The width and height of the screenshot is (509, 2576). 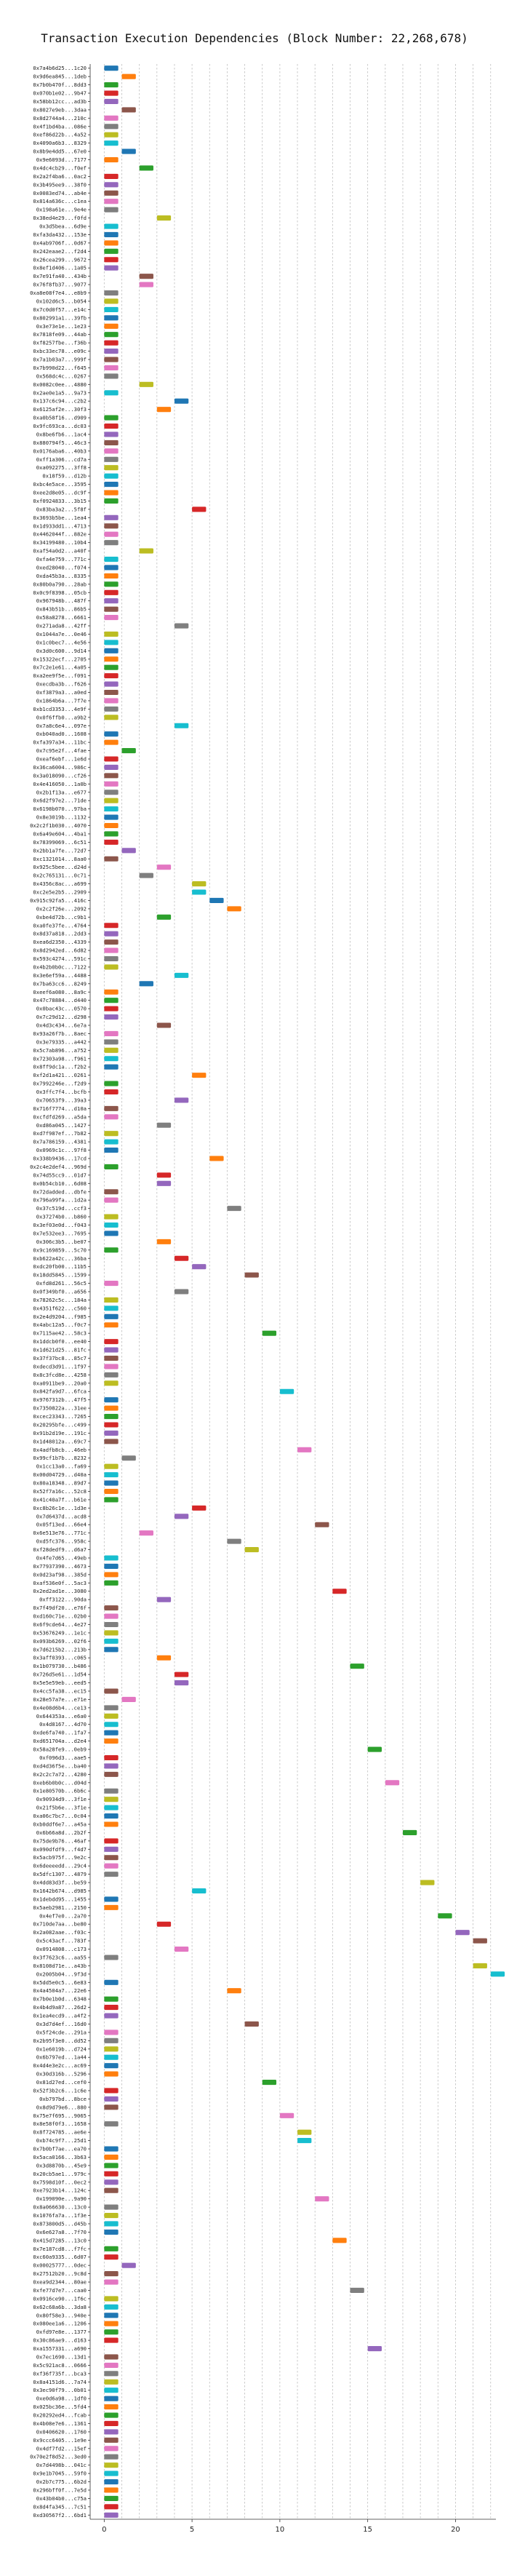 I want to click on y-tick-label: 0x242eaae2...f2d4, so click(x=60, y=251).